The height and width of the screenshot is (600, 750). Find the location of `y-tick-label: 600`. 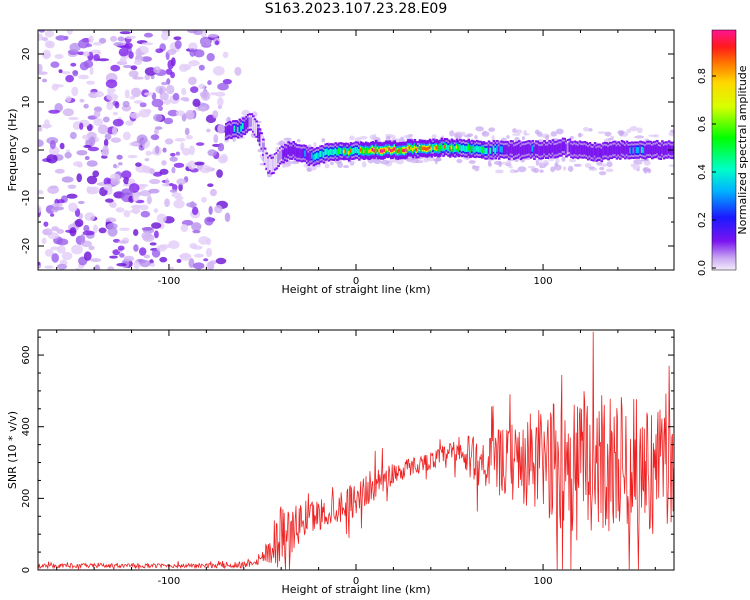

y-tick-label: 600 is located at coordinates (26, 355).